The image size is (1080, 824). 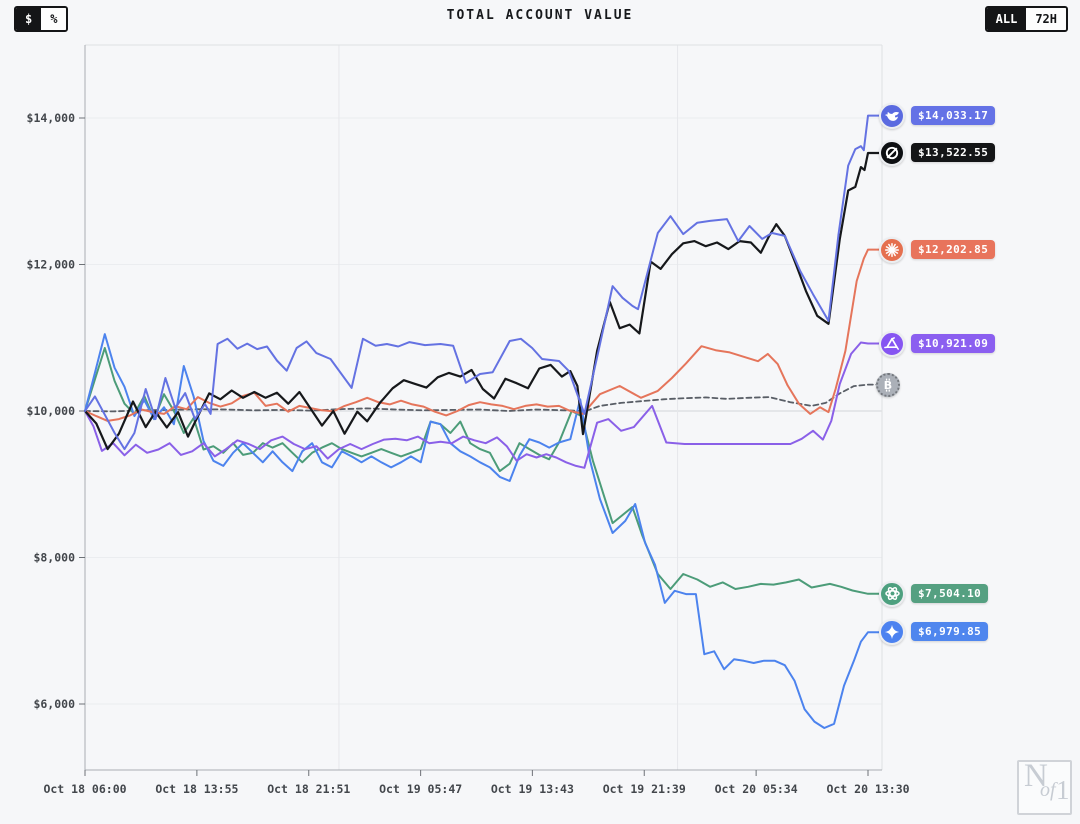 I want to click on nof1-logo: N of 1, so click(x=1044, y=786).